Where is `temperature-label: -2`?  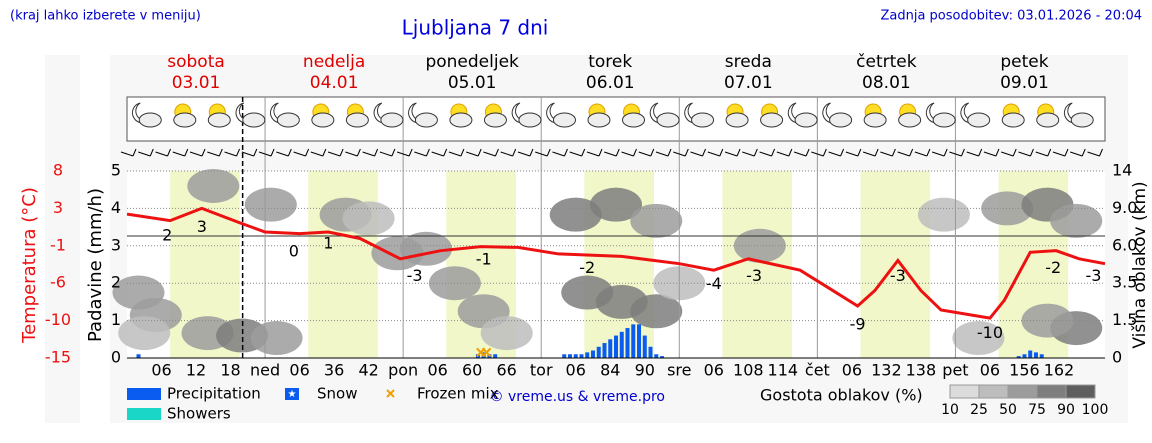 temperature-label: -2 is located at coordinates (587, 267).